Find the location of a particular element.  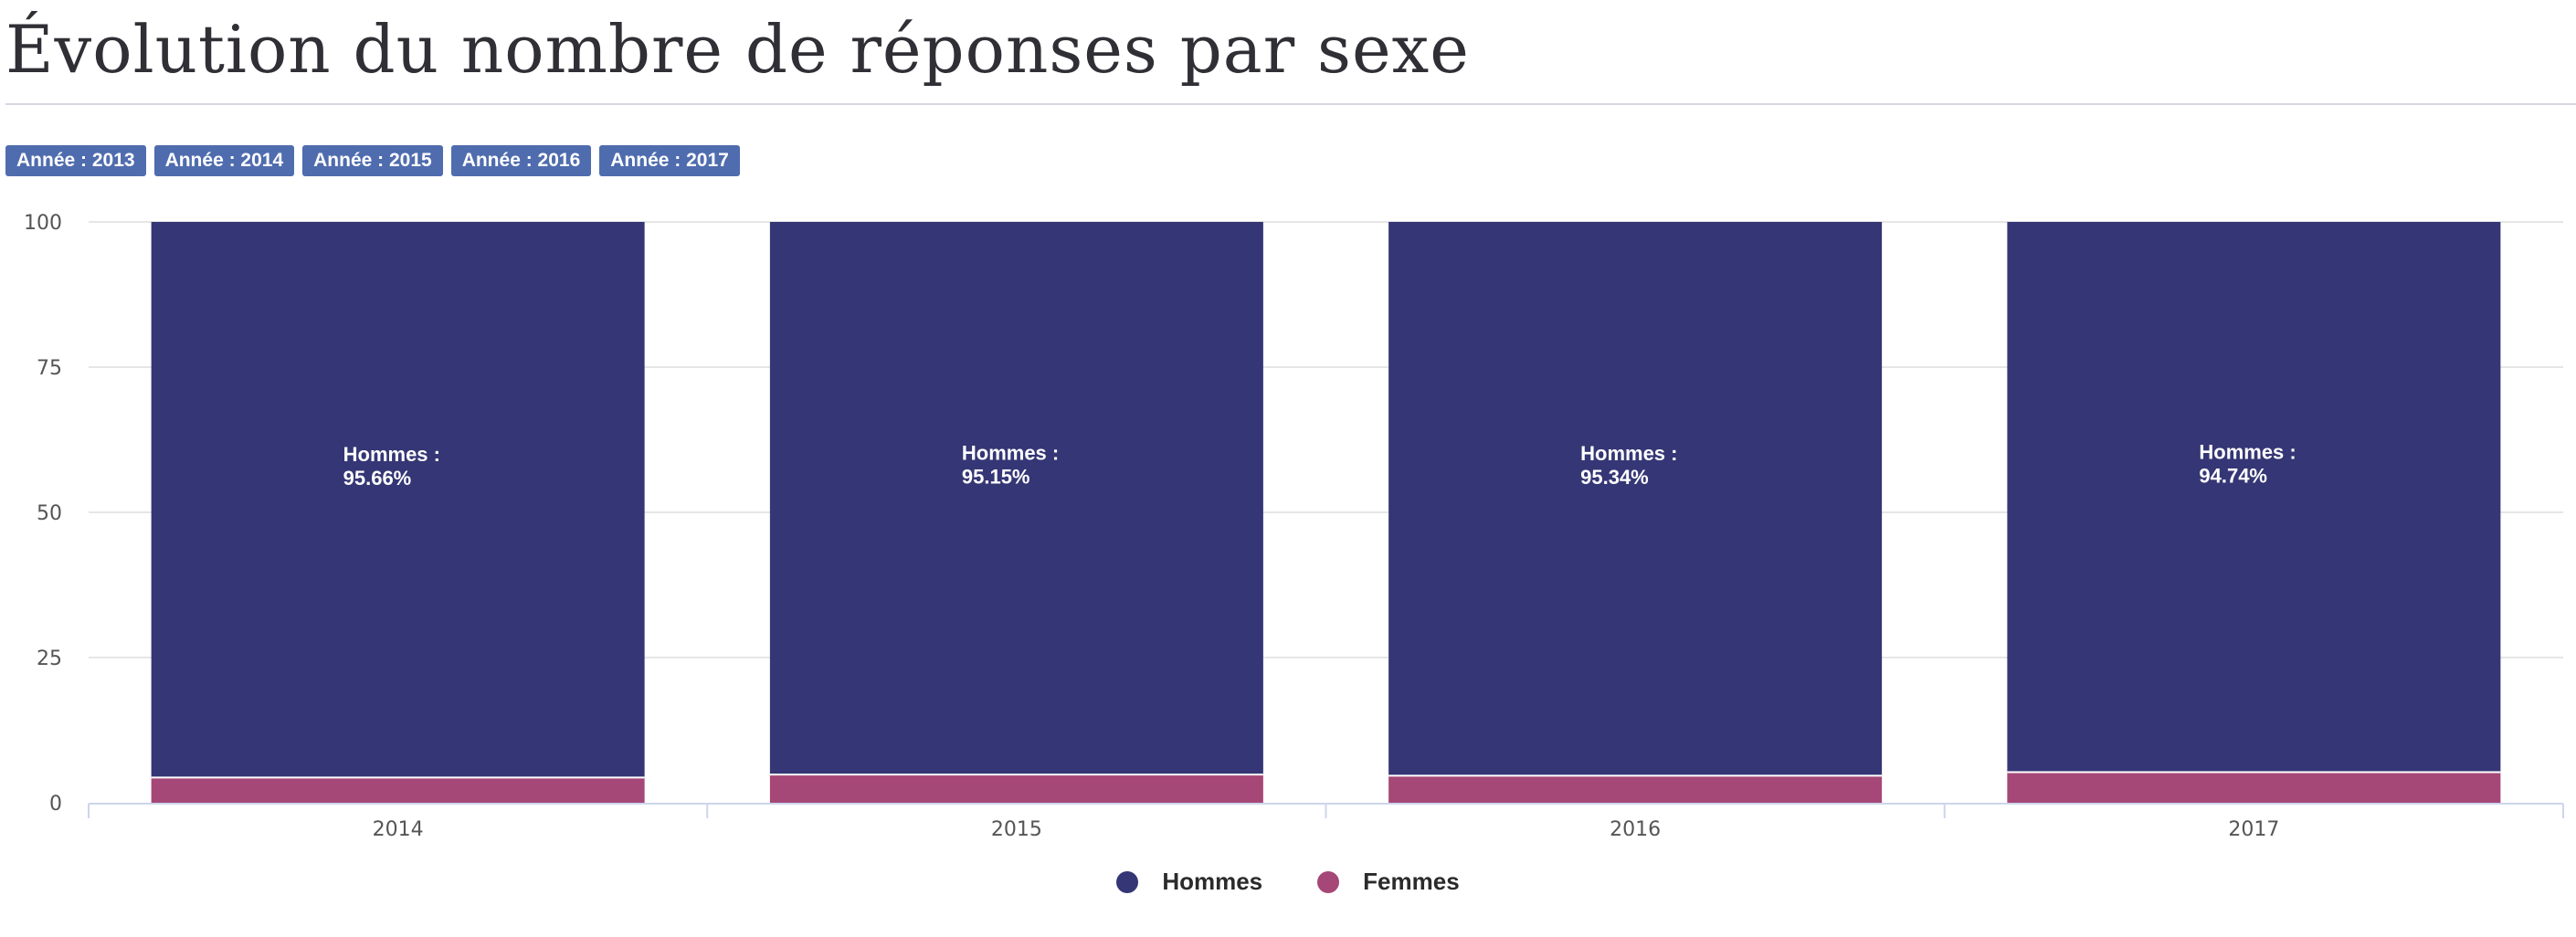

page-title: Évolution du nombre de réponses par sexe is located at coordinates (737, 49).